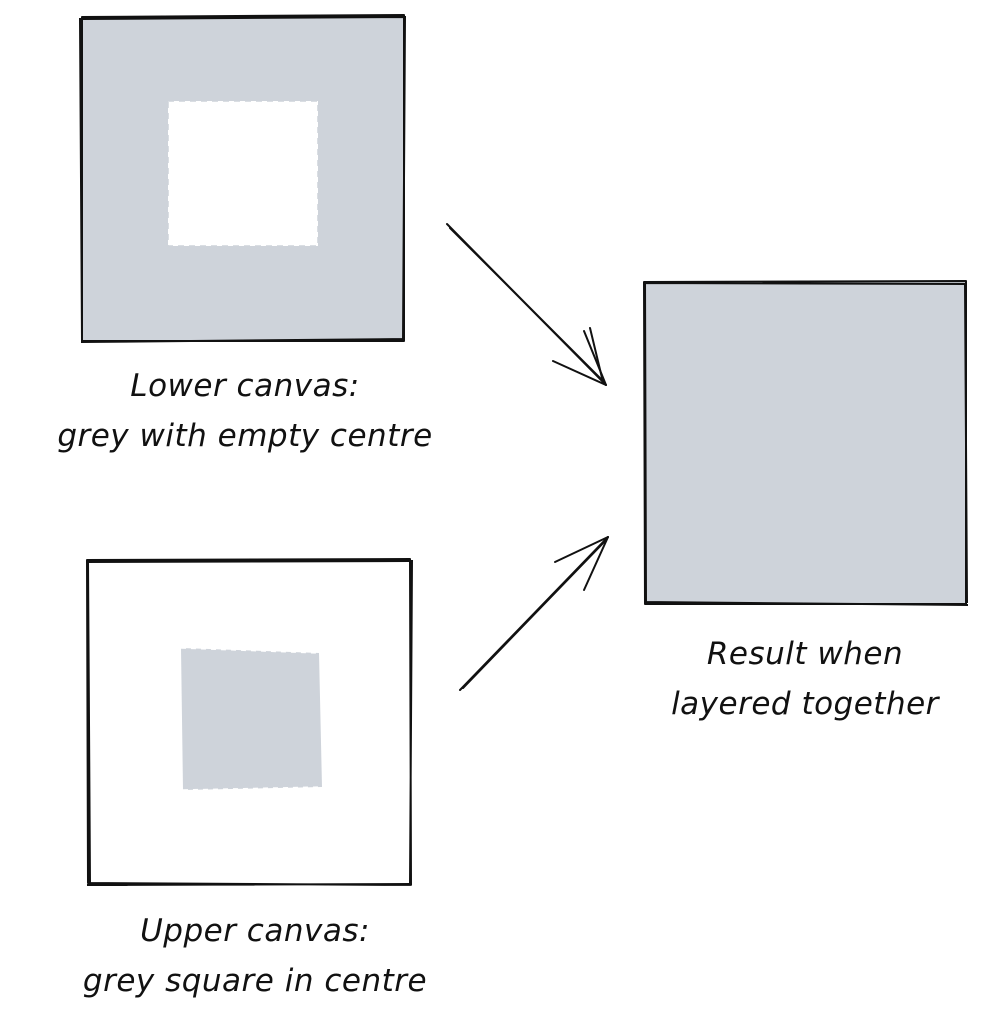 The image size is (991, 1026). I want to click on arrow-upper-to-result, so click(534, 613).